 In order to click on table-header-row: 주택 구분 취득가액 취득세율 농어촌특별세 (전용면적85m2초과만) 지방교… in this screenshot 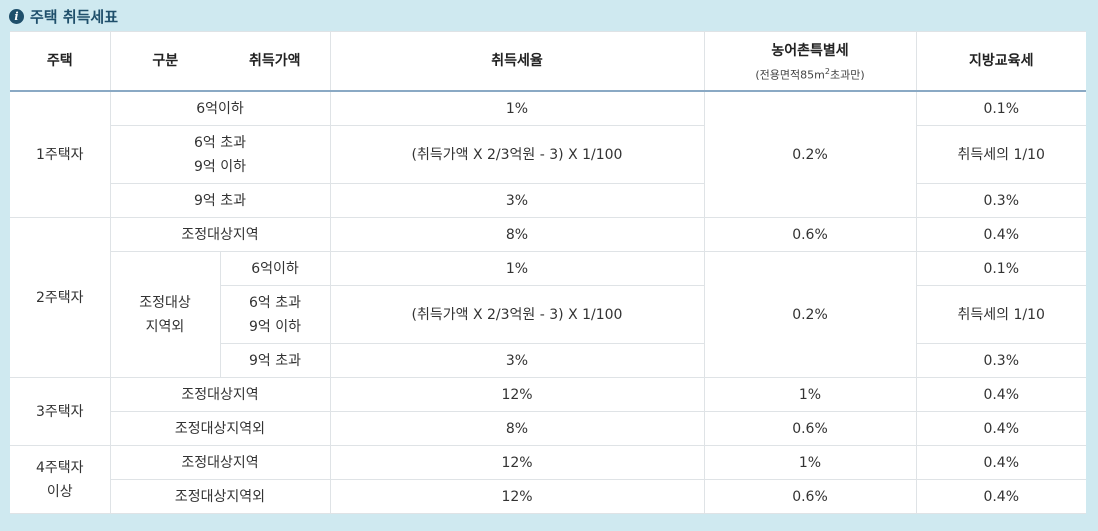, I will do `click(548, 61)`.